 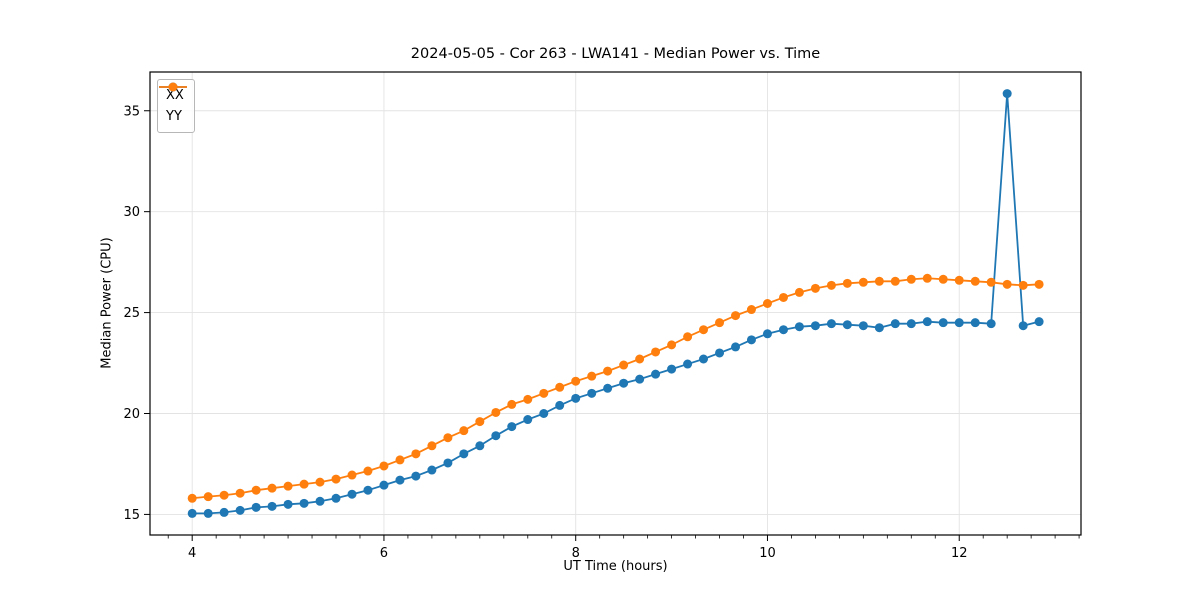 I want to click on y-tick-label: 20, so click(x=131, y=414).